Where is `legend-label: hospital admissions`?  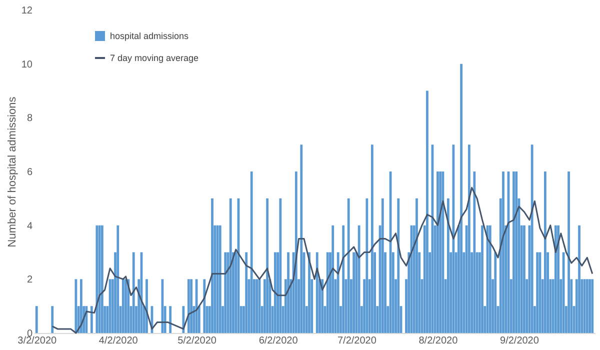 legend-label: hospital admissions is located at coordinates (150, 36).